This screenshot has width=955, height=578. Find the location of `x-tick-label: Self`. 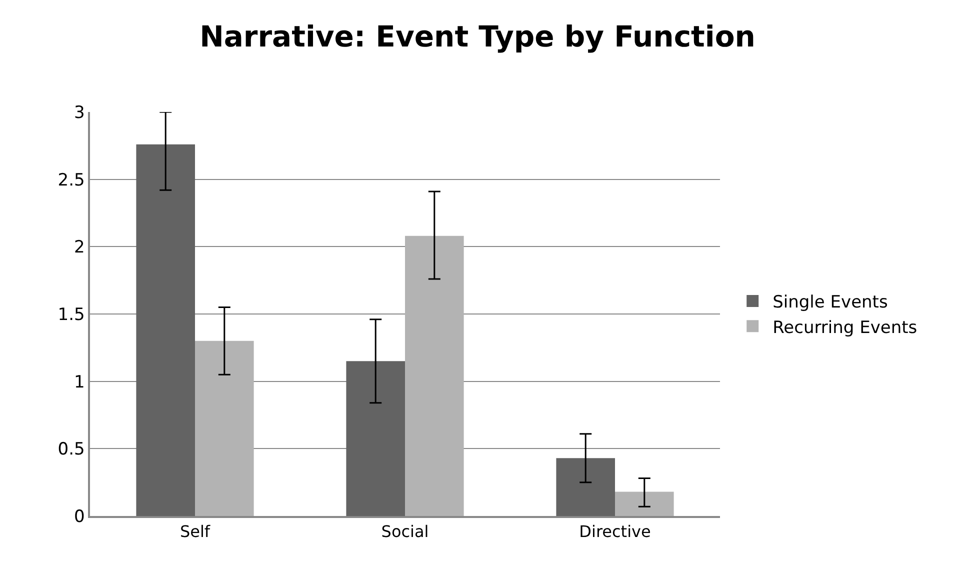

x-tick-label: Self is located at coordinates (195, 531).